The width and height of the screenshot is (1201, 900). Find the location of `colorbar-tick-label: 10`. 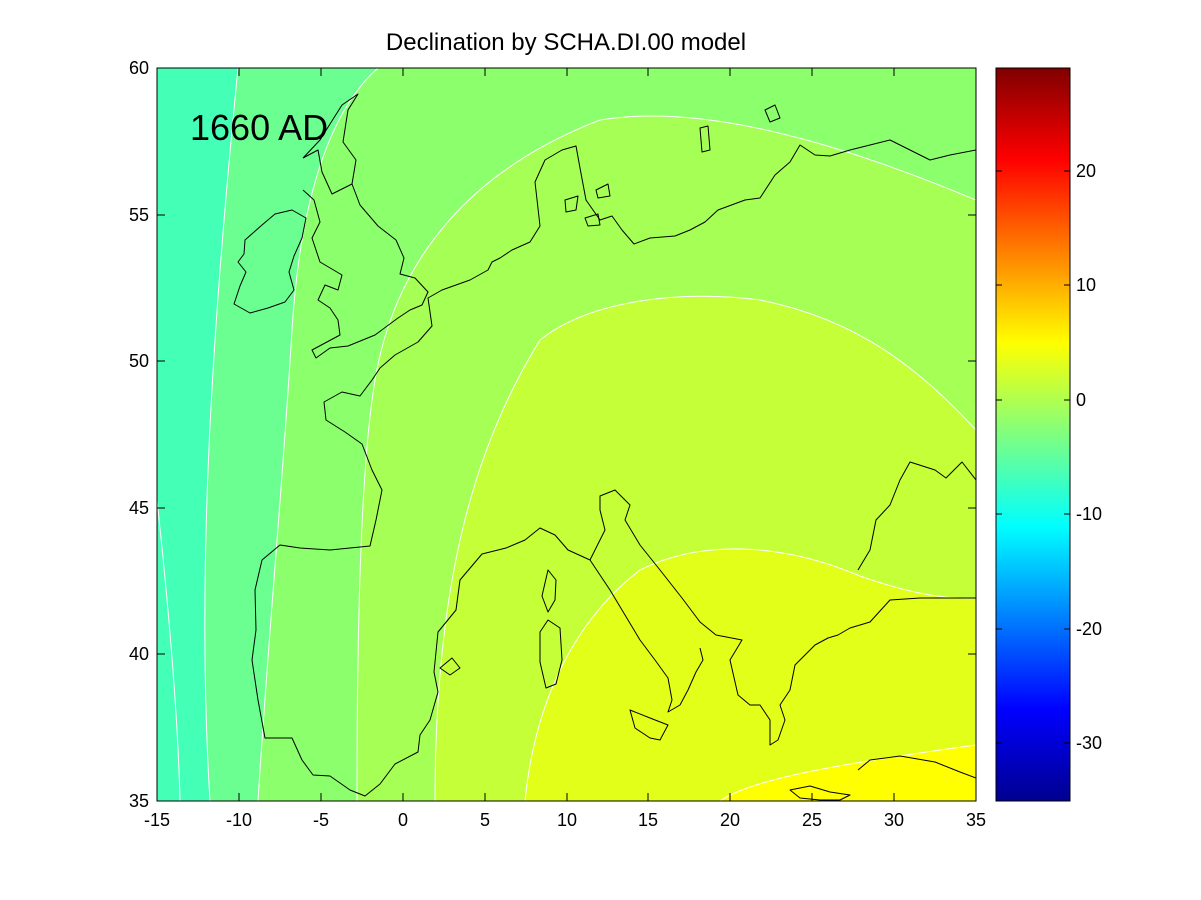

colorbar-tick-label: 10 is located at coordinates (1086, 285).